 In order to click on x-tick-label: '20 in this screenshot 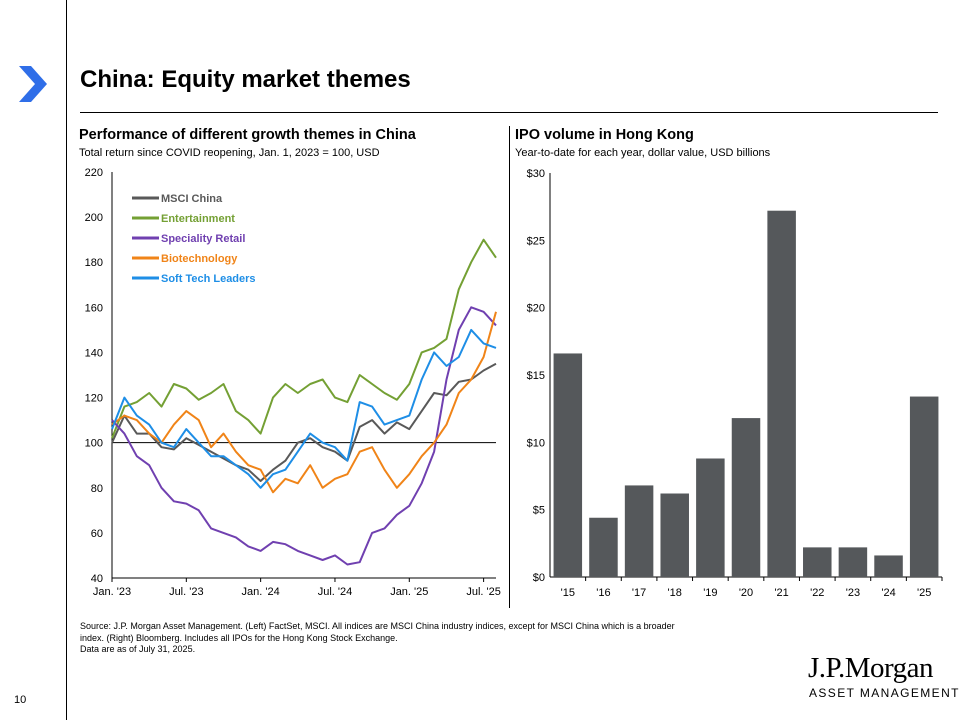, I will do `click(746, 593)`.